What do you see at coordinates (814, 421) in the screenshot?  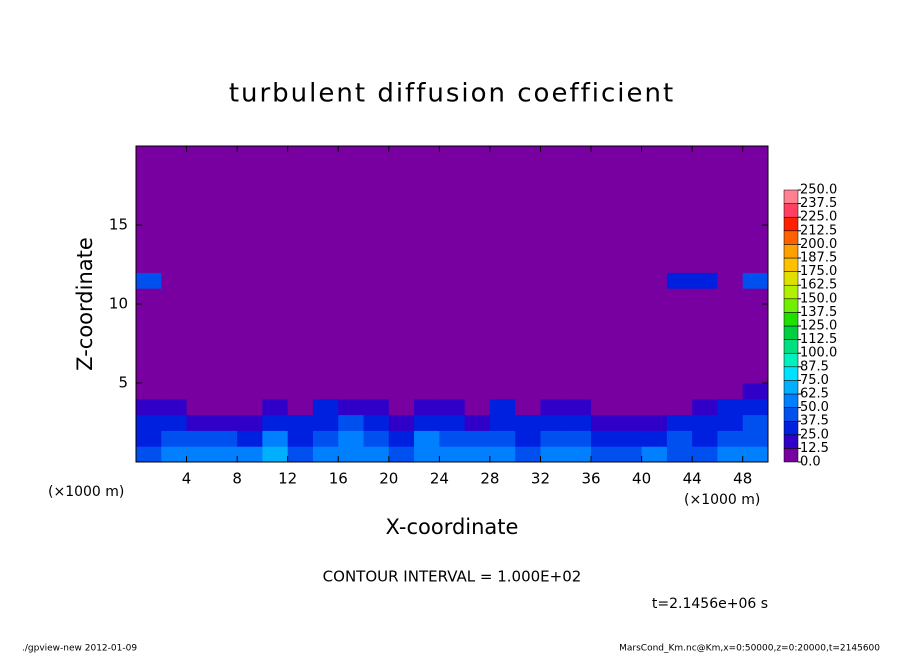 I see `colorbar-label: 37.5` at bounding box center [814, 421].